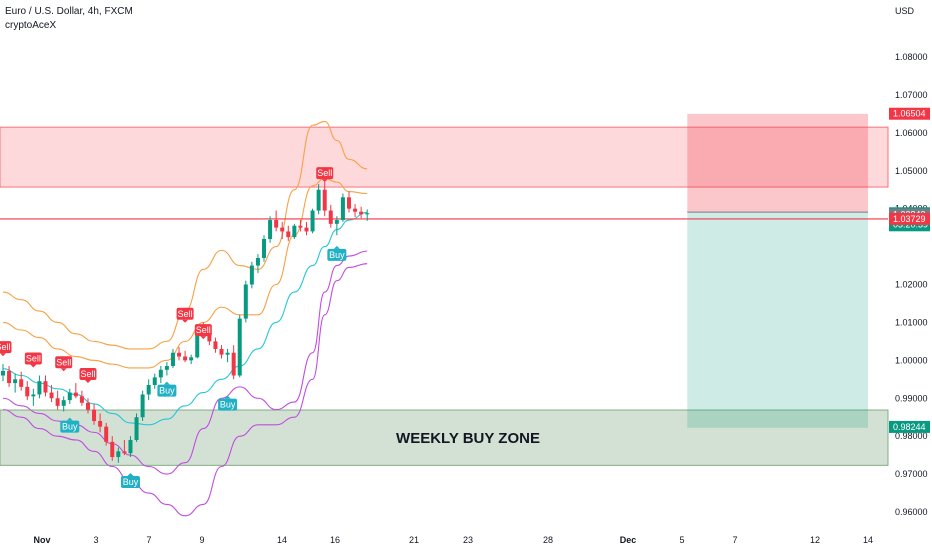 The width and height of the screenshot is (932, 550). I want to click on time-axis: Nov 3 7 9 14 16 21 23 28 Dec 5 7 12 14, so click(453, 540).